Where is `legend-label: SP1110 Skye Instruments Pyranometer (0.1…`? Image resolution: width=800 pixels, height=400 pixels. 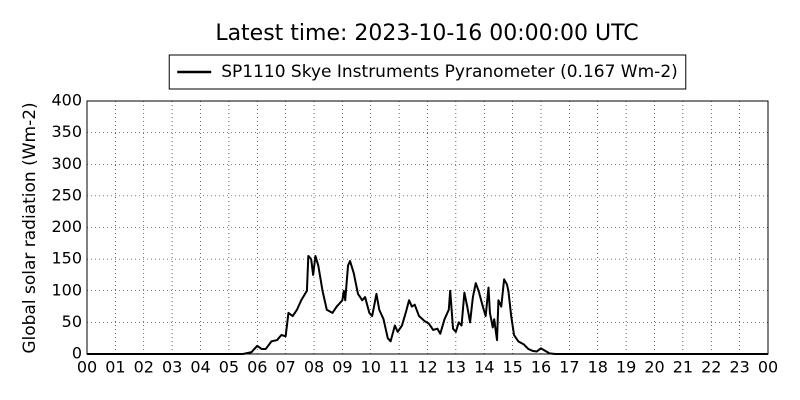 legend-label: SP1110 Skye Instruments Pyranometer (0.1… is located at coordinates (449, 72).